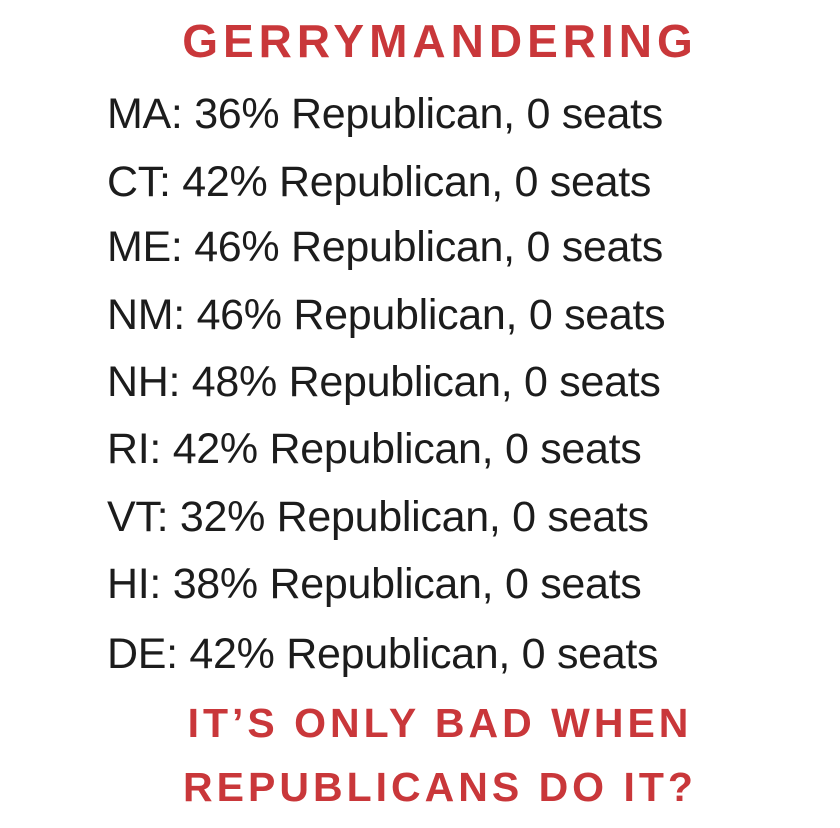  What do you see at coordinates (385, 114) in the screenshot?
I see `state-row: MA: 36% Republican, 0 seats` at bounding box center [385, 114].